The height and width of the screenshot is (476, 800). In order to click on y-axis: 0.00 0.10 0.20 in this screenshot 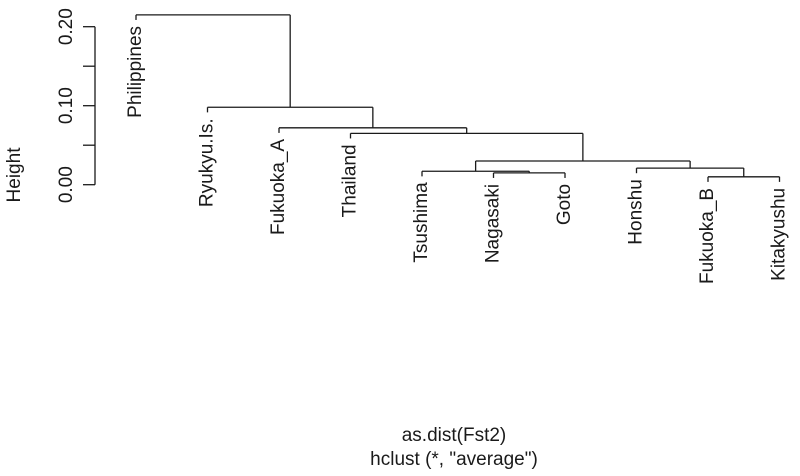, I will do `click(76, 105)`.